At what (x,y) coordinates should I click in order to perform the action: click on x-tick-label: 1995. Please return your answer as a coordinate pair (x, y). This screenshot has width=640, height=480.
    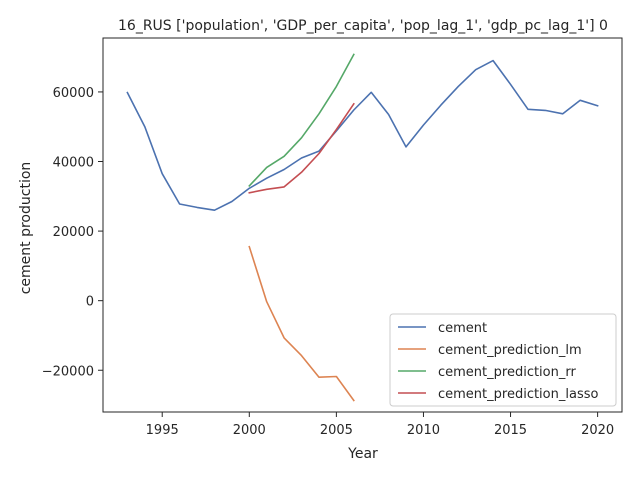
    Looking at the image, I should click on (162, 430).